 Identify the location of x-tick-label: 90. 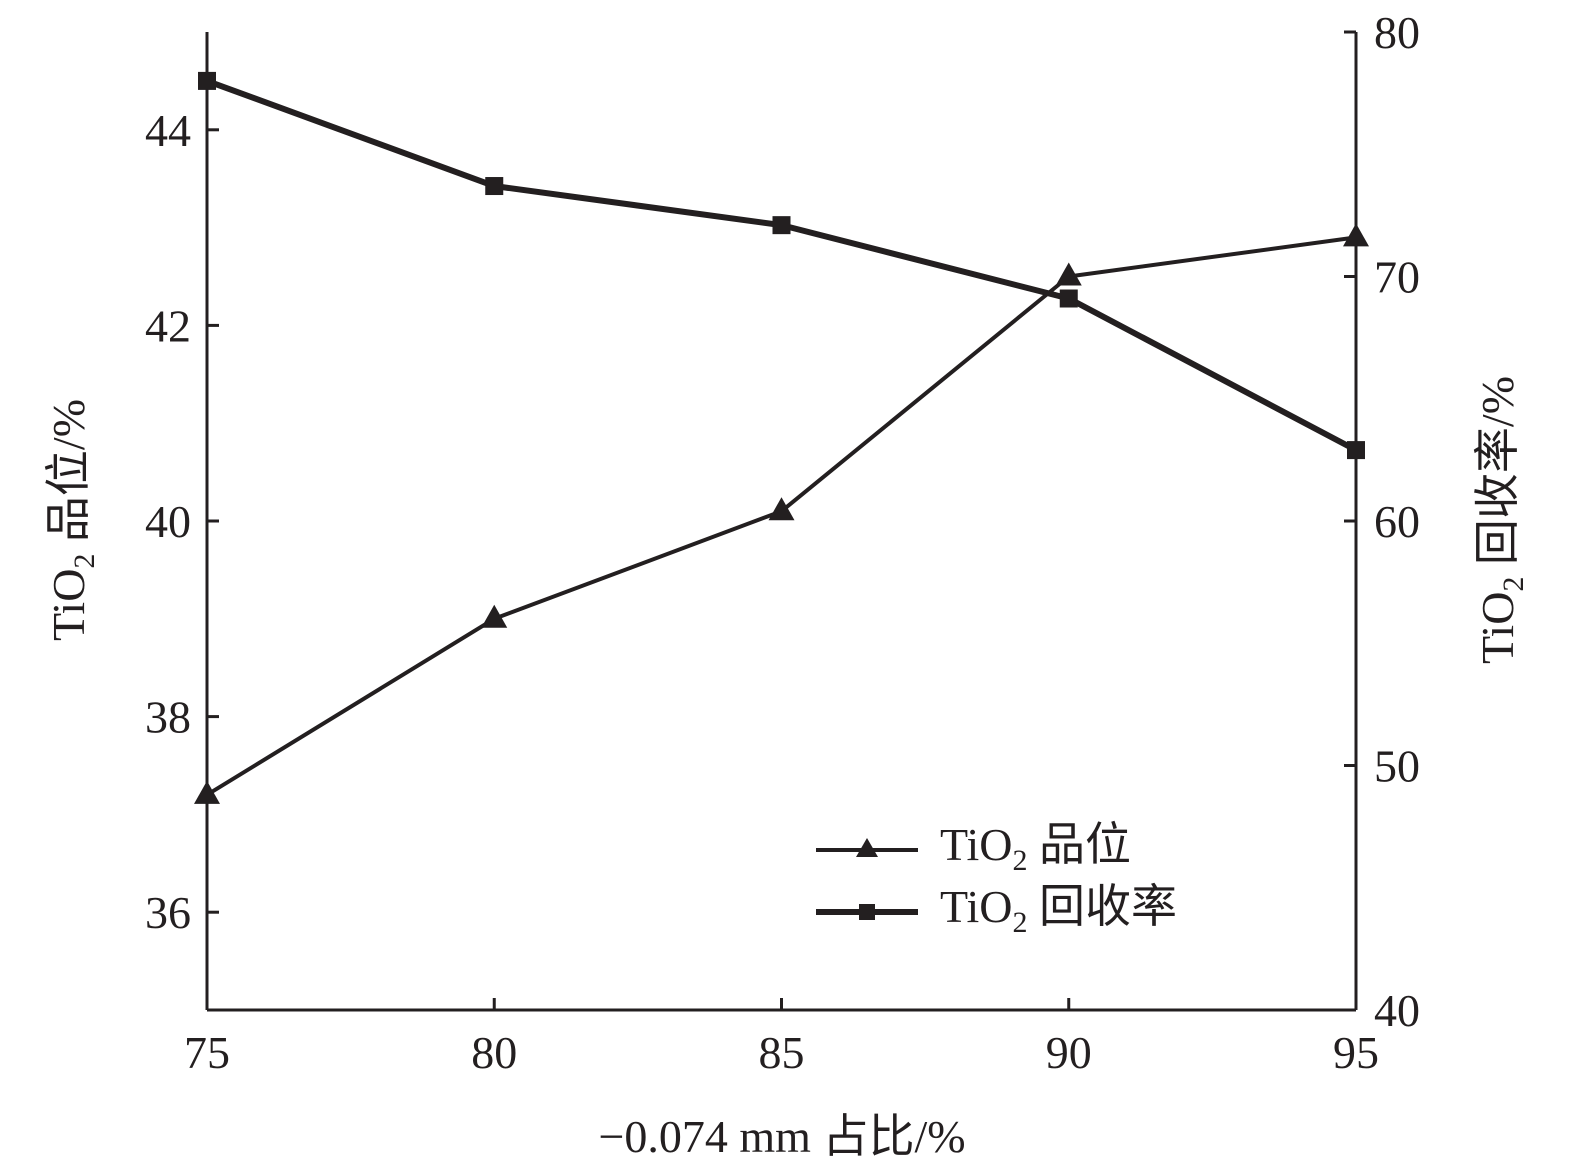
(1069, 1052).